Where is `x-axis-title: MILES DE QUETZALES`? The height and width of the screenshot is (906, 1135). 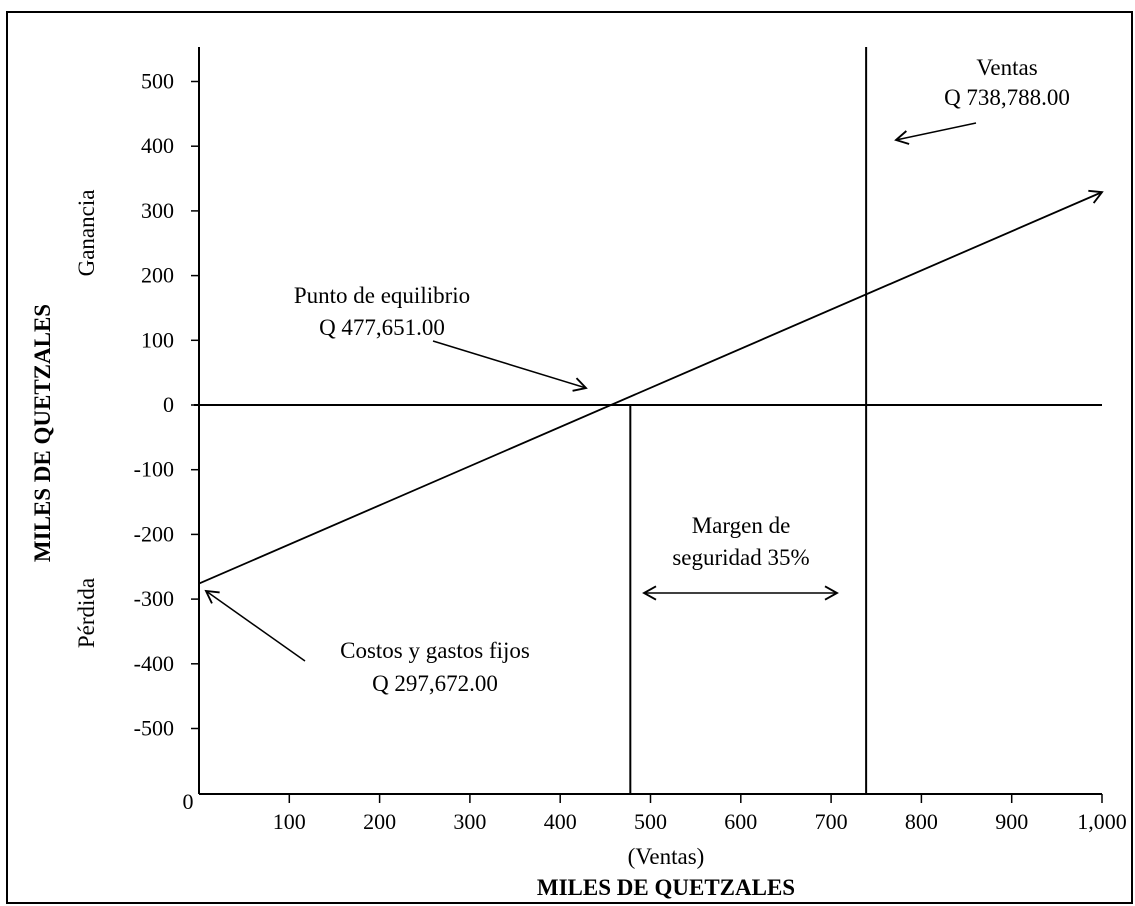
x-axis-title: MILES DE QUETZALES is located at coordinates (666, 887).